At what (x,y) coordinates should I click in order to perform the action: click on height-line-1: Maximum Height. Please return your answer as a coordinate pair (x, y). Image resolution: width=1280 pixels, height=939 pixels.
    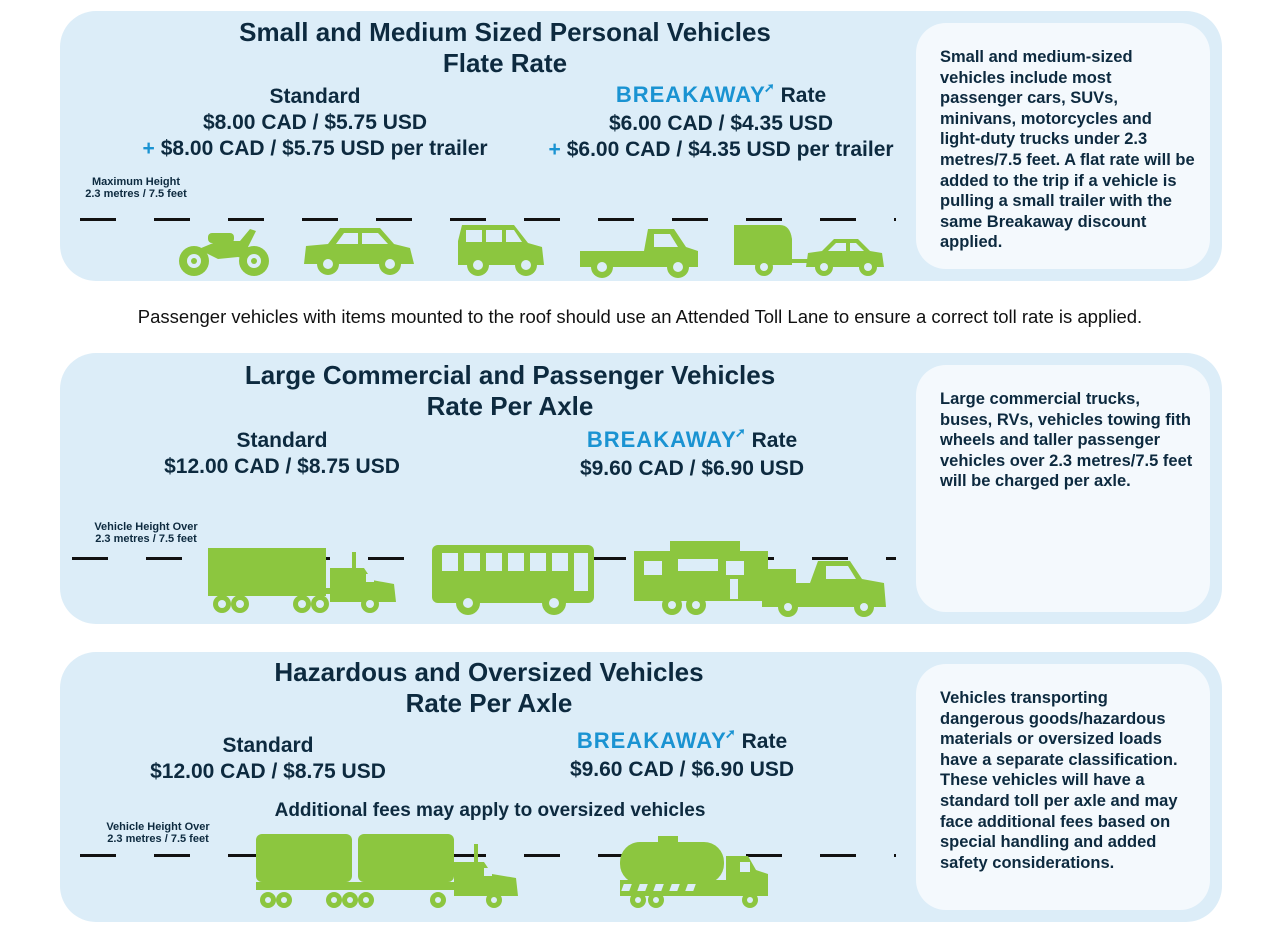
    Looking at the image, I should click on (135, 182).